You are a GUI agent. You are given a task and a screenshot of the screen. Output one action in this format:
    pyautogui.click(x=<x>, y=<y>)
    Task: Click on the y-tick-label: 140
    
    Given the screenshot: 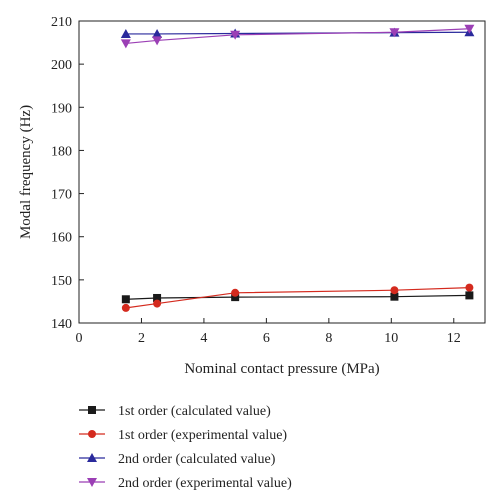 What is the action you would take?
    pyautogui.click(x=61, y=324)
    